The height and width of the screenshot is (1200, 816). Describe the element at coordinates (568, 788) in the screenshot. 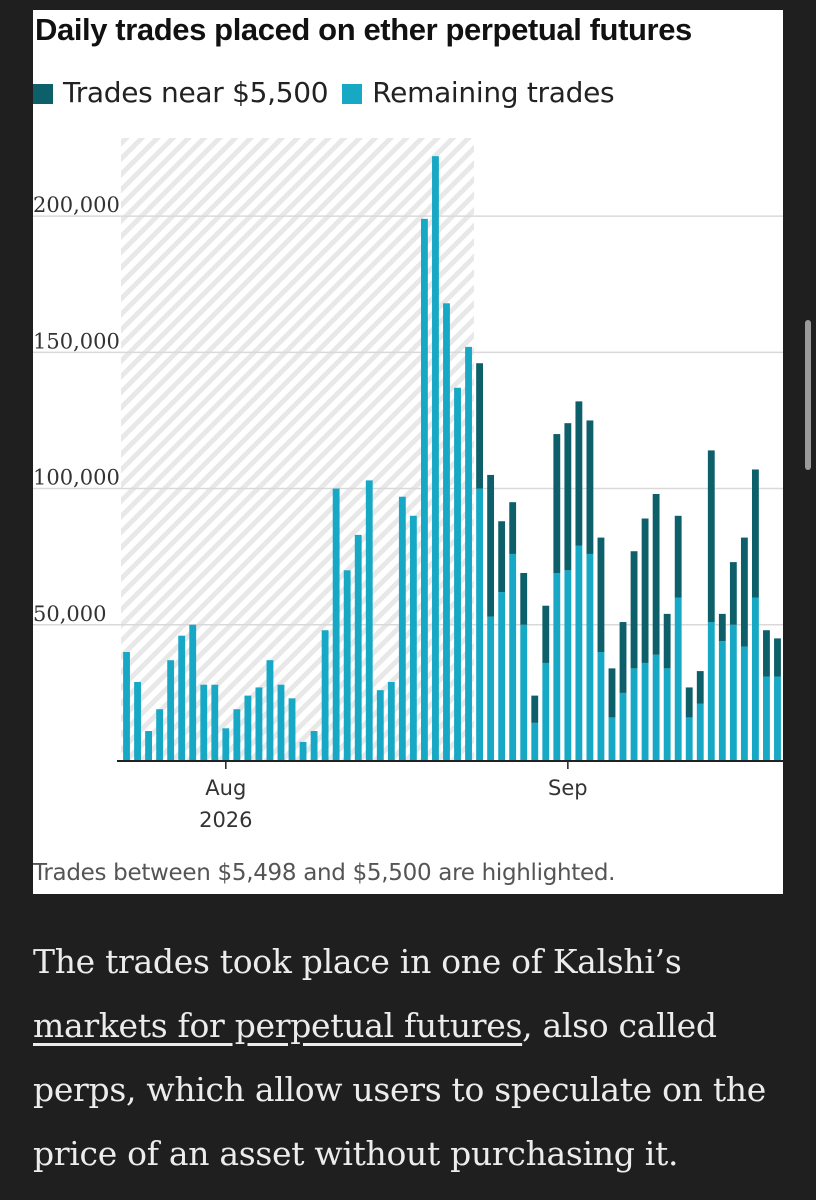

I see `x-tick-label: Sep` at that location.